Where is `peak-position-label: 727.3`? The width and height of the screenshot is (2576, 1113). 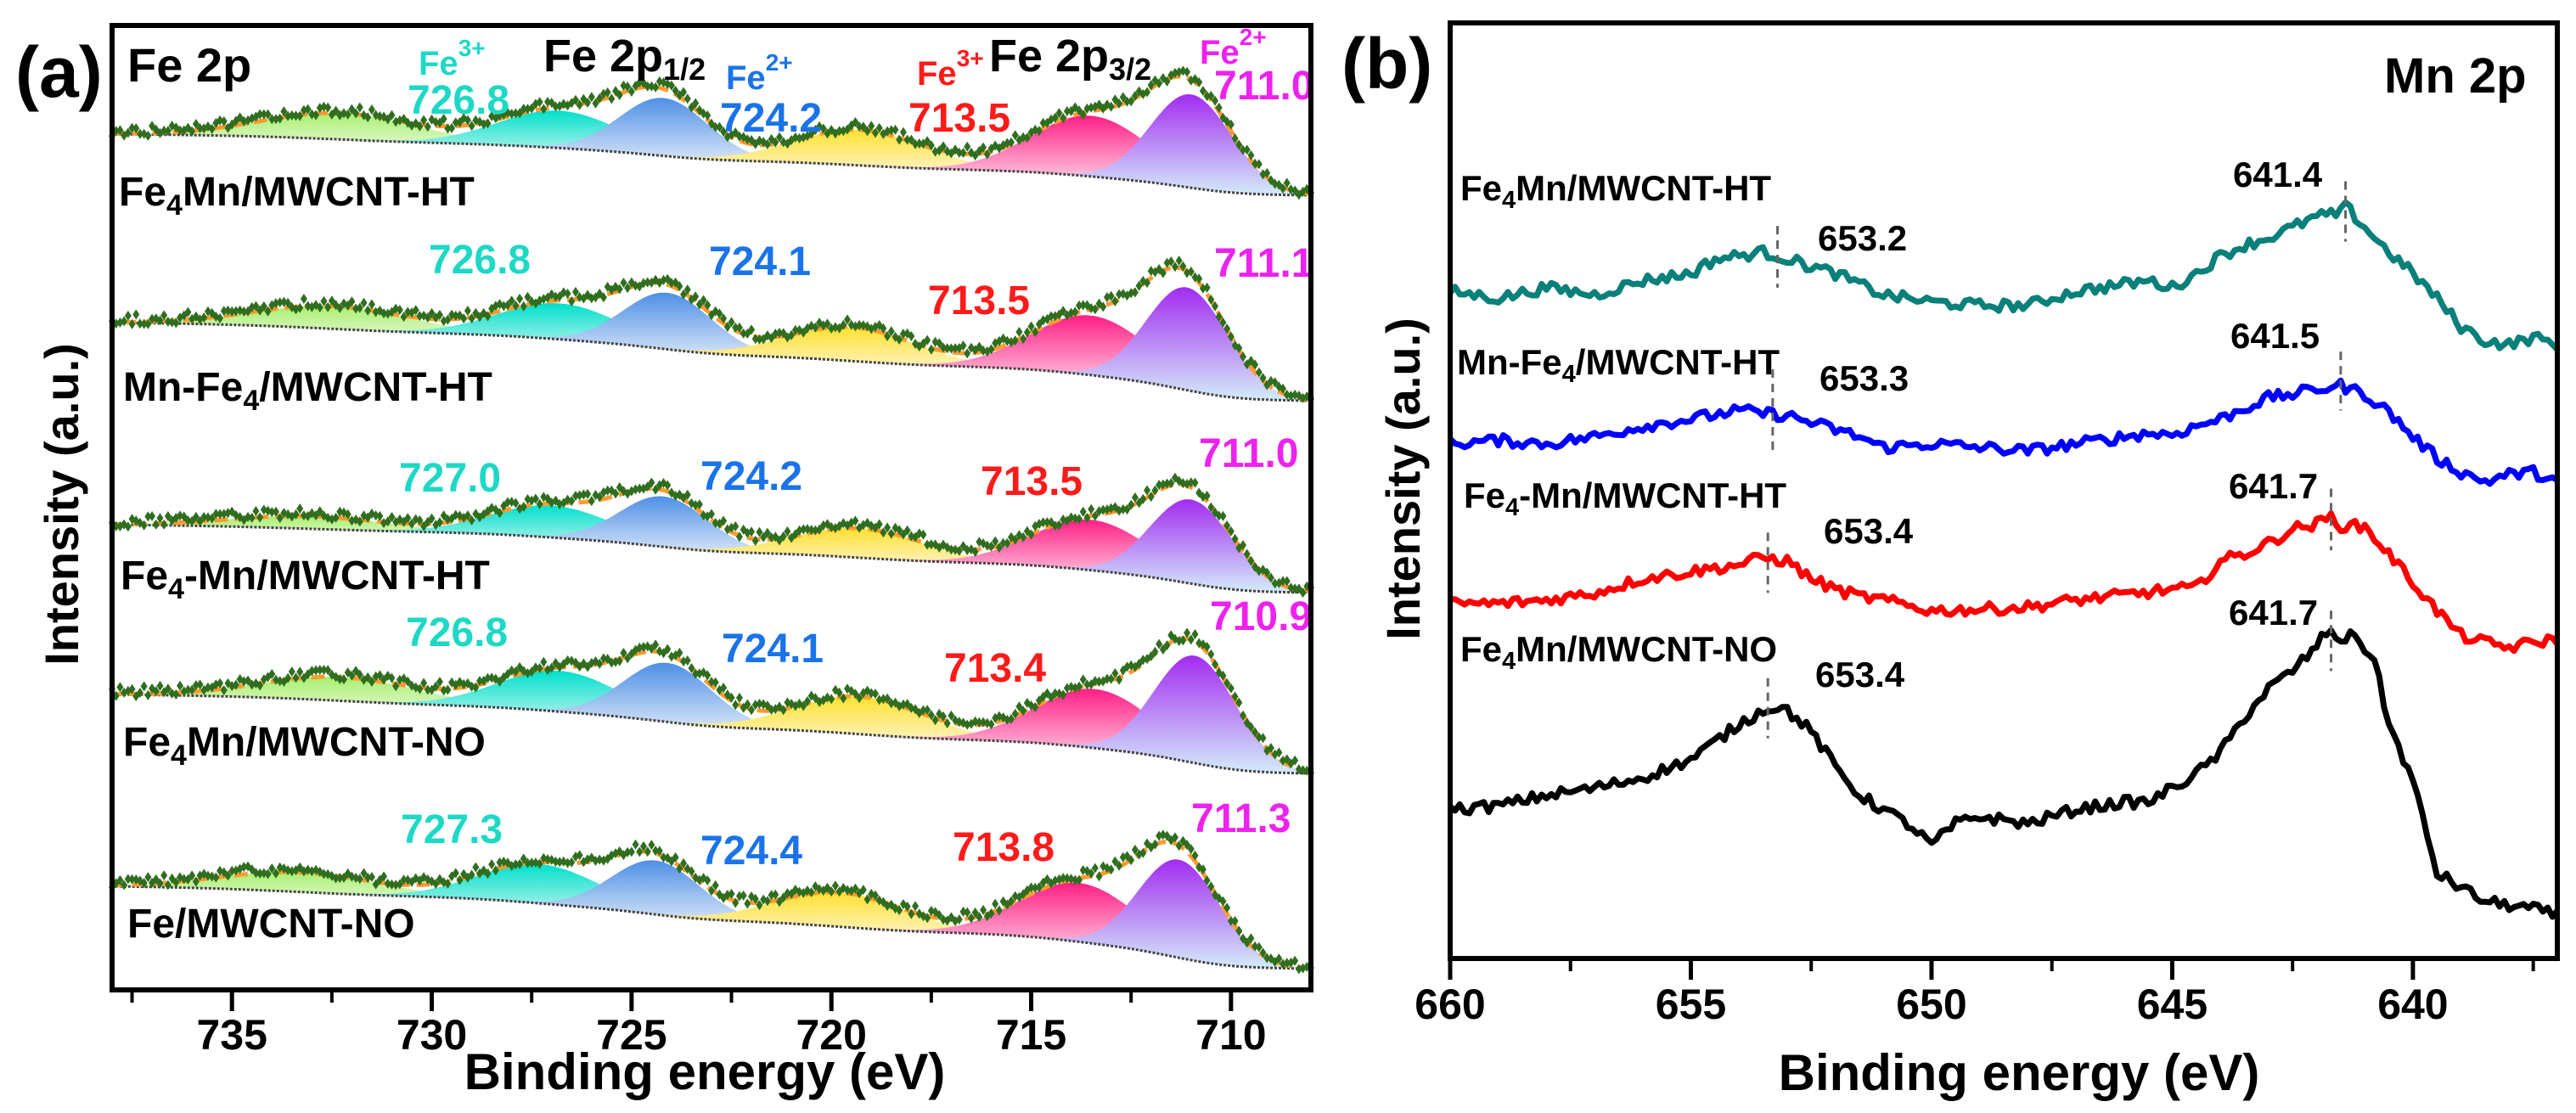
peak-position-label: 727.3 is located at coordinates (452, 829).